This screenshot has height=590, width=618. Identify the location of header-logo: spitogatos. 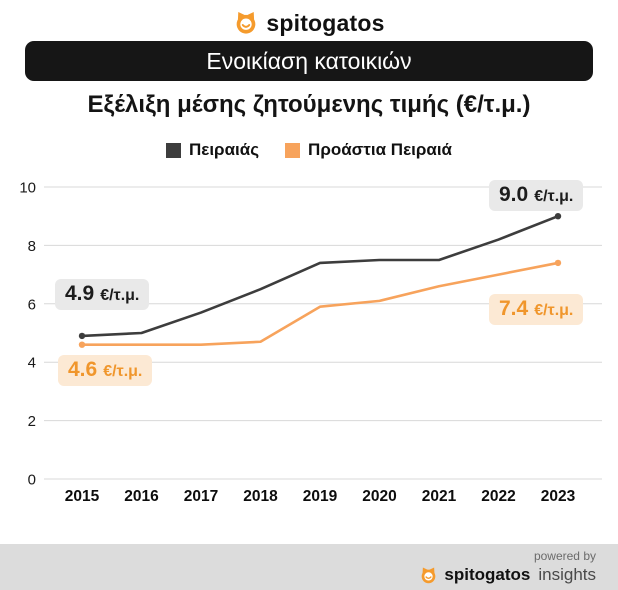
(309, 19).